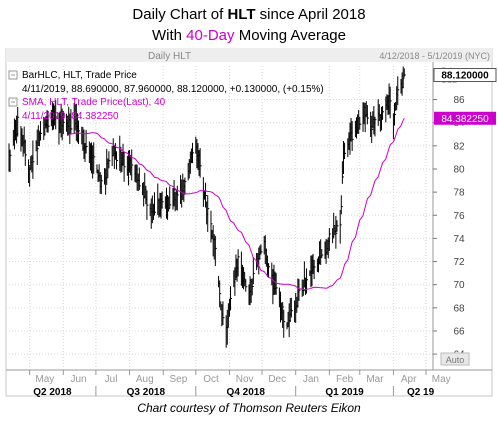 The height and width of the screenshot is (429, 498). I want to click on y-tick-label: 74, so click(459, 239).